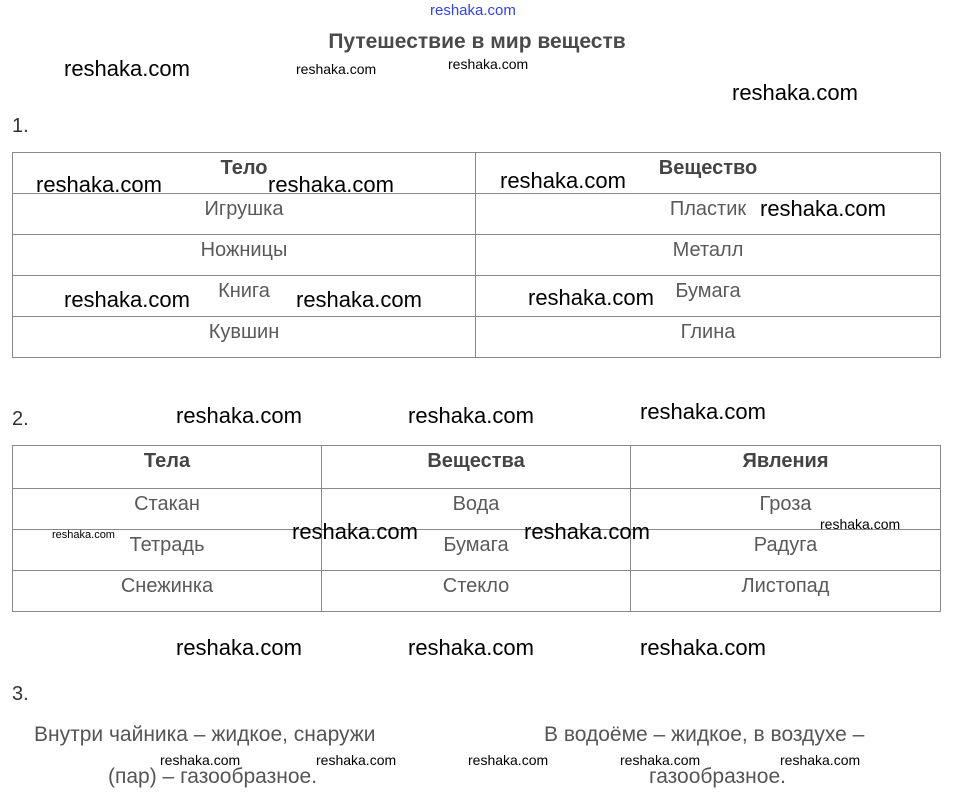 Image resolution: width=954 pixels, height=806 pixels. I want to click on cell: Книга, so click(244, 296).